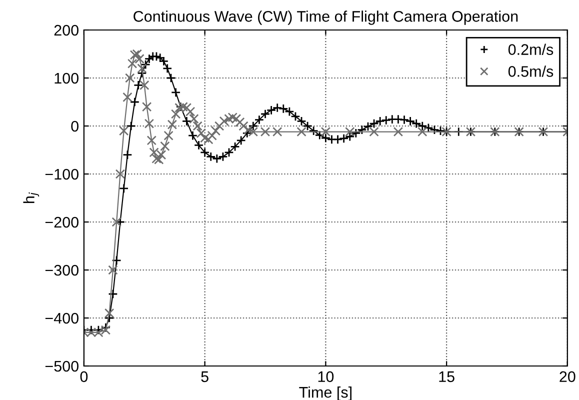 Image resolution: width=579 pixels, height=400 pixels. What do you see at coordinates (326, 376) in the screenshot?
I see `x-tick-label: 10` at bounding box center [326, 376].